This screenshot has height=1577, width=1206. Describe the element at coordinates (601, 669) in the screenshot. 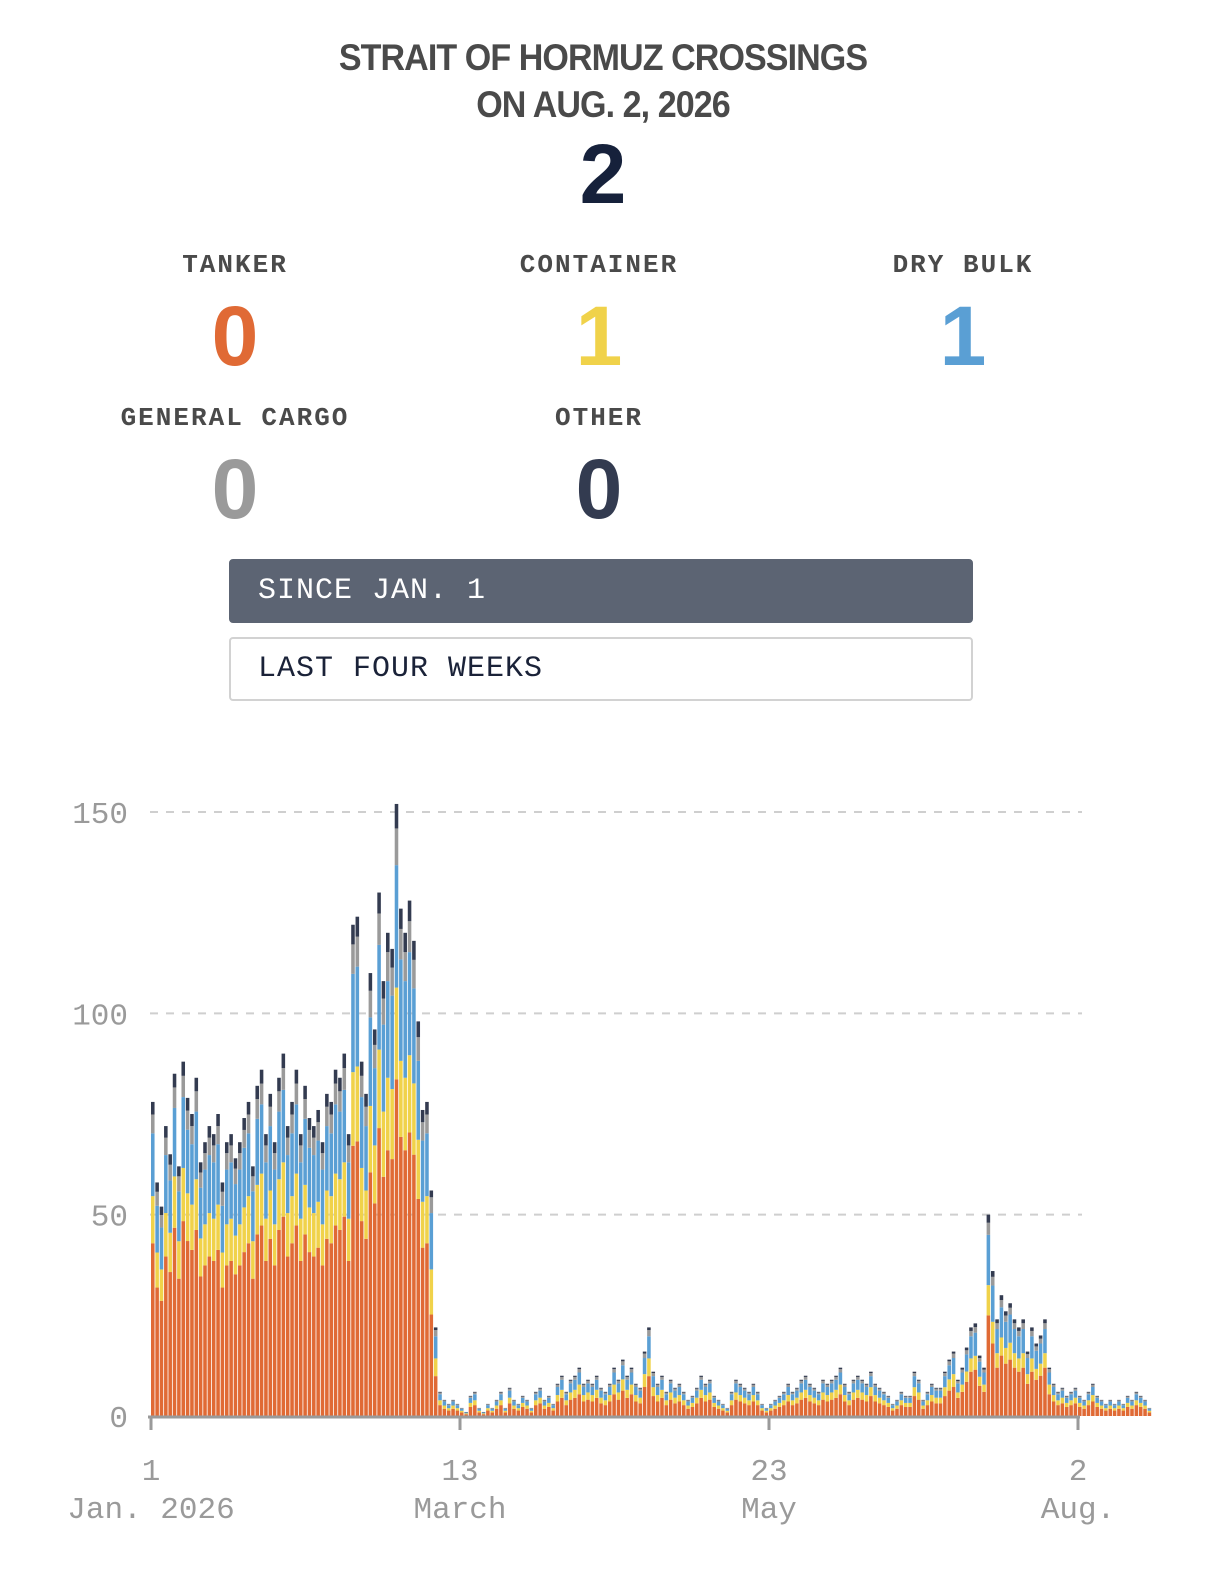

I see `last-four-weeks-toggle-button: LAST FOUR WEEKS` at that location.